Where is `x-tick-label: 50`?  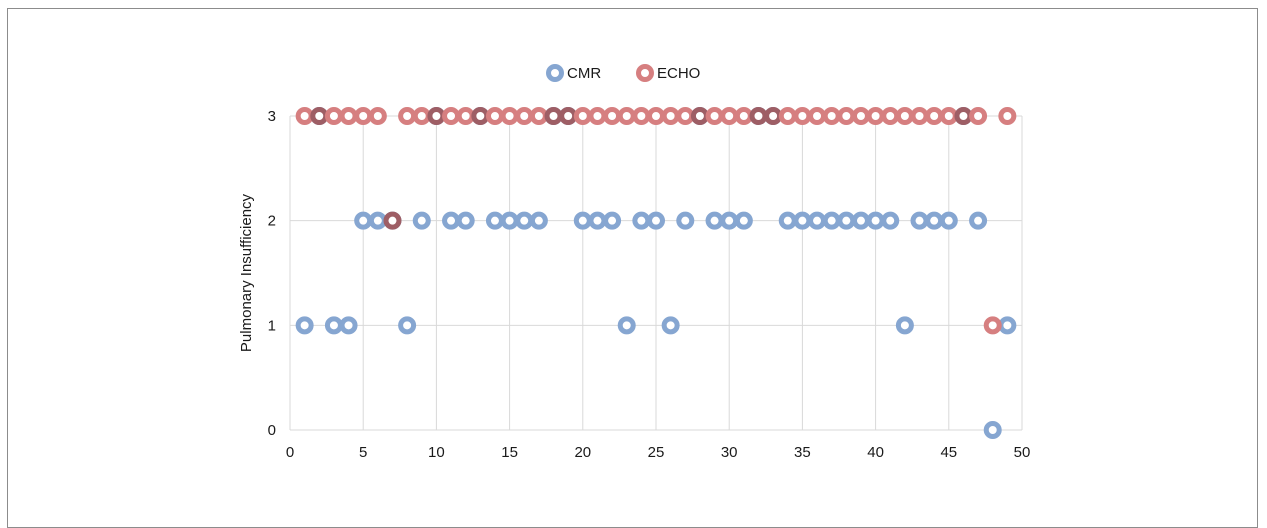 x-tick-label: 50 is located at coordinates (1022, 452).